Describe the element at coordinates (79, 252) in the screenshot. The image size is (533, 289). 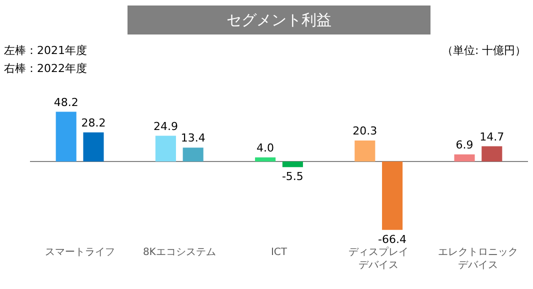
I see `x-tick-label: スマートライフ` at that location.